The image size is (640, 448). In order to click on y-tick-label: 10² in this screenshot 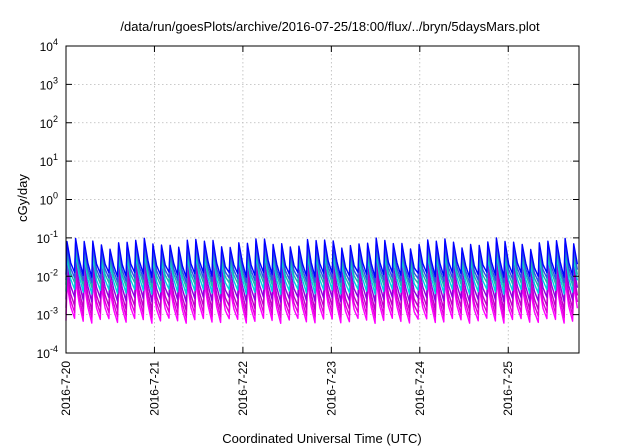, I will do `click(49, 122)`.